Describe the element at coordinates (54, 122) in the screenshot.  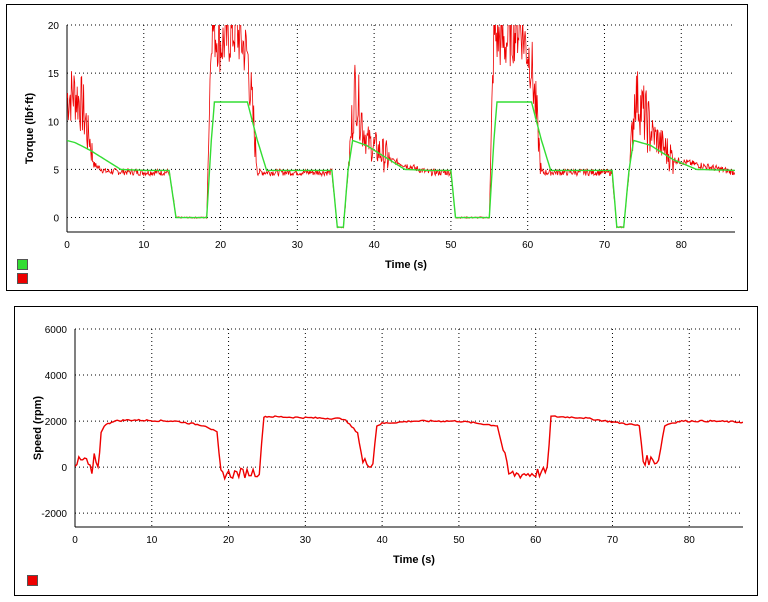
I see `y-tick-label: 10` at that location.